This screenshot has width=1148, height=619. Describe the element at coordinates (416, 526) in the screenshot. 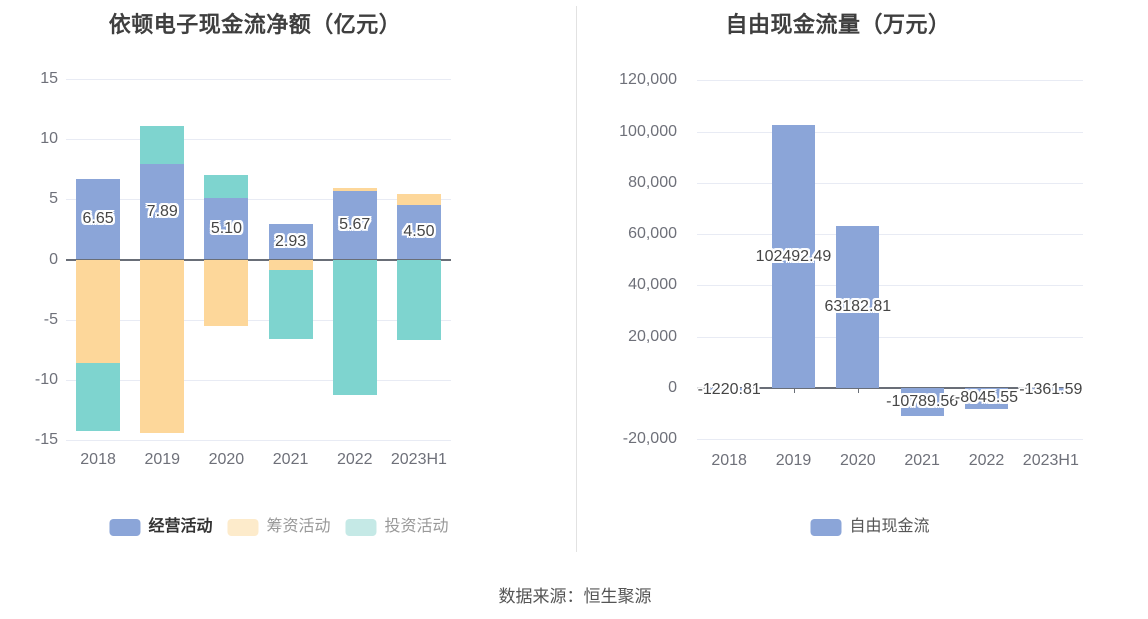

I see `legend-item-label: 投资活动` at that location.